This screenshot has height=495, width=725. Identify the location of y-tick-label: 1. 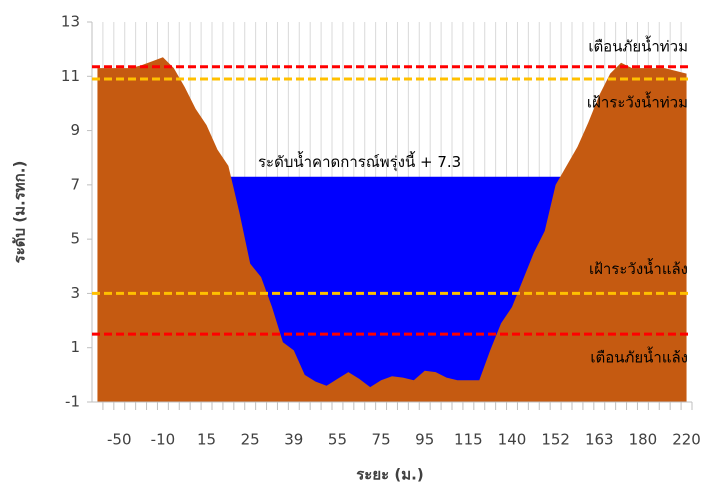
(75, 347).